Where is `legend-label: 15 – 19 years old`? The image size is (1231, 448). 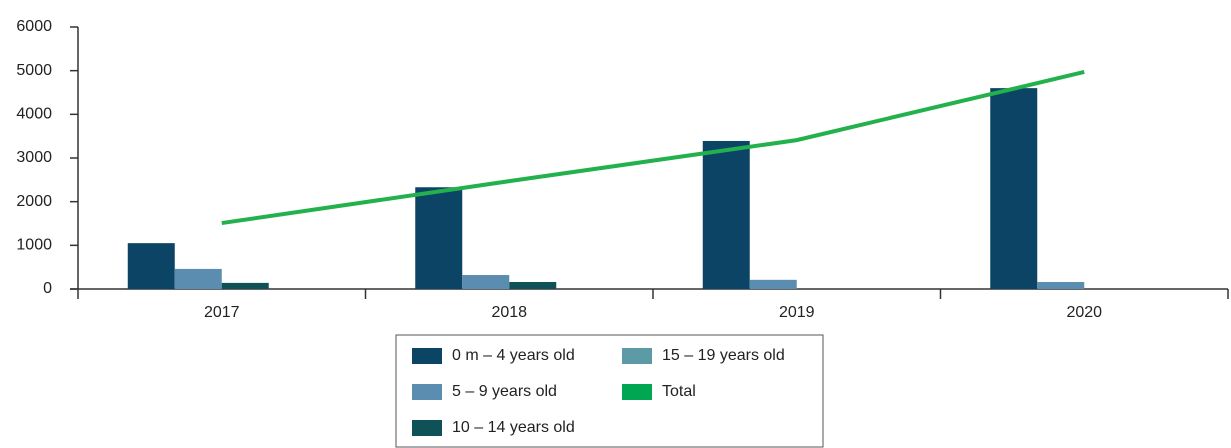 legend-label: 15 – 19 years old is located at coordinates (723, 355).